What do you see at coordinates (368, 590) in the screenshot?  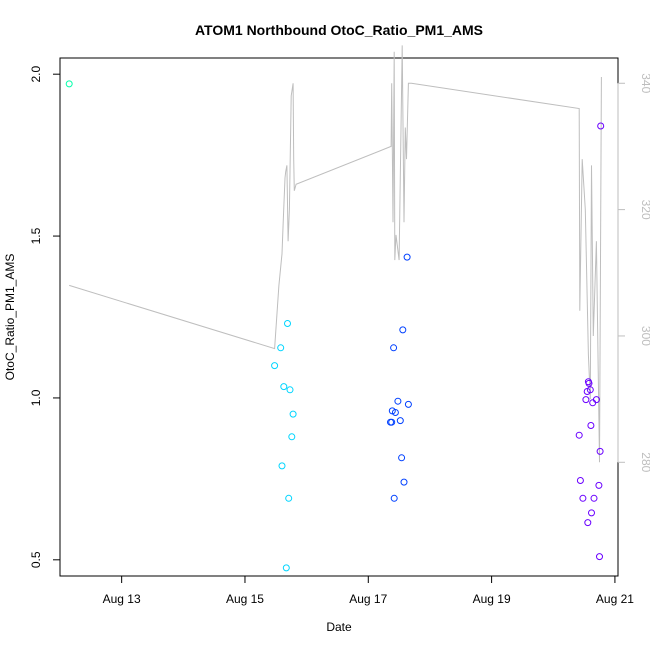 I see `x-axis: Aug 13 Aug 15 Aug 17 Aug 19 Aug 21` at bounding box center [368, 590].